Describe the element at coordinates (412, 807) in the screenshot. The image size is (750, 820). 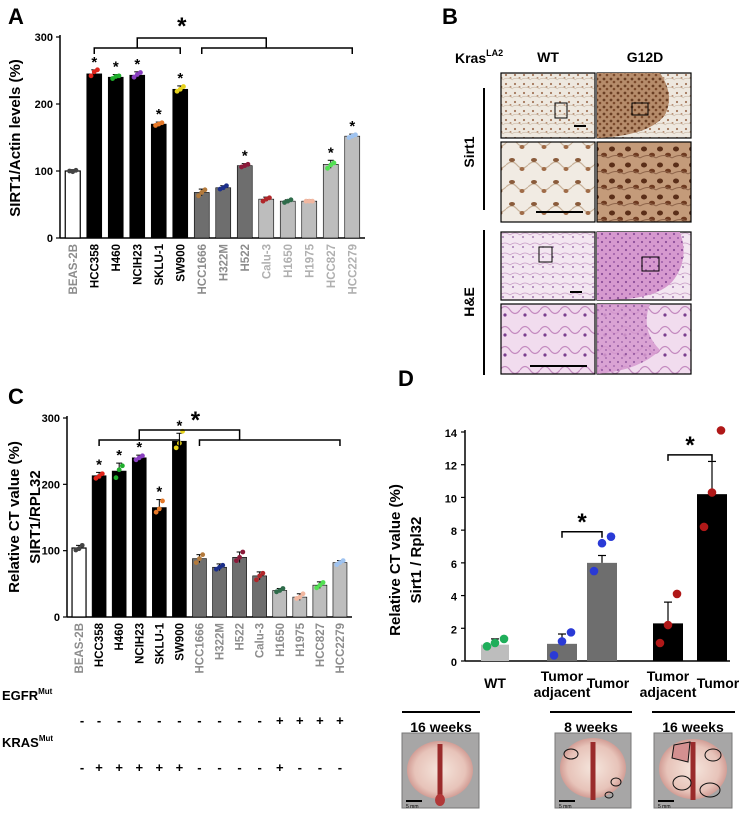
I see `scale-label: 5 mm` at that location.